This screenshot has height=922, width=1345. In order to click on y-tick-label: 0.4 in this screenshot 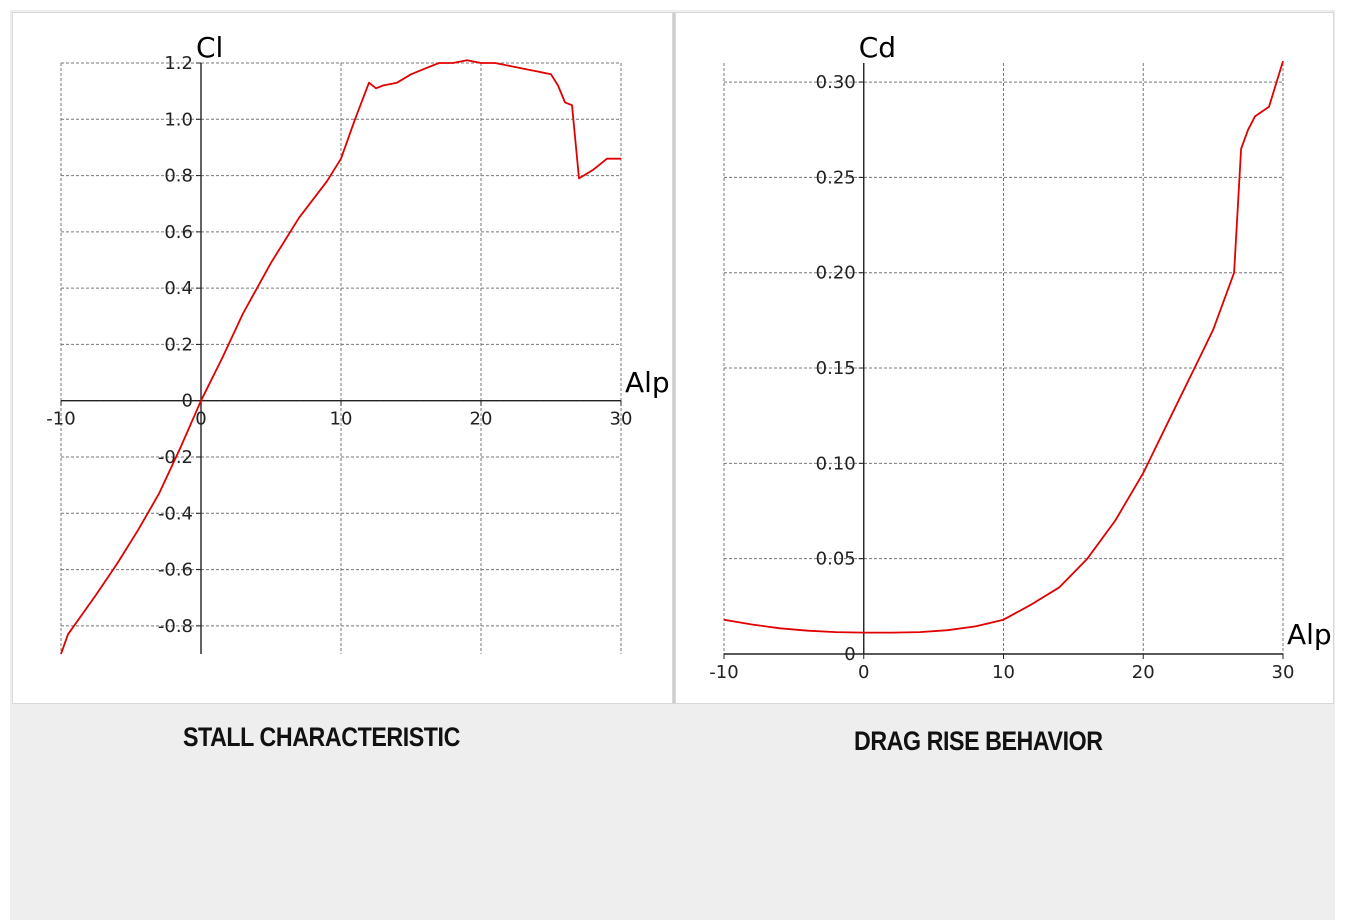, I will do `click(178, 288)`.